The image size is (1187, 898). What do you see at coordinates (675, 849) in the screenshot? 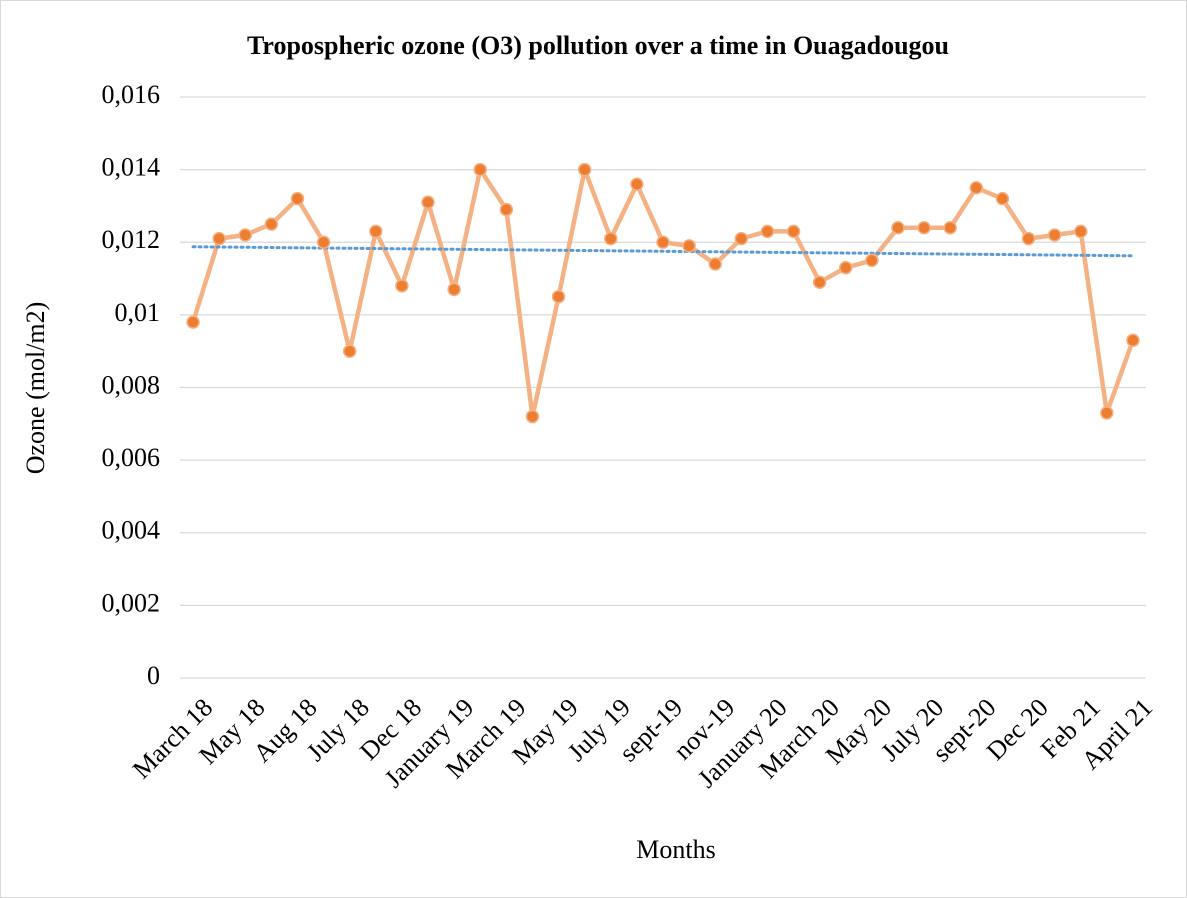
I see `x-axis-title: Months` at bounding box center [675, 849].